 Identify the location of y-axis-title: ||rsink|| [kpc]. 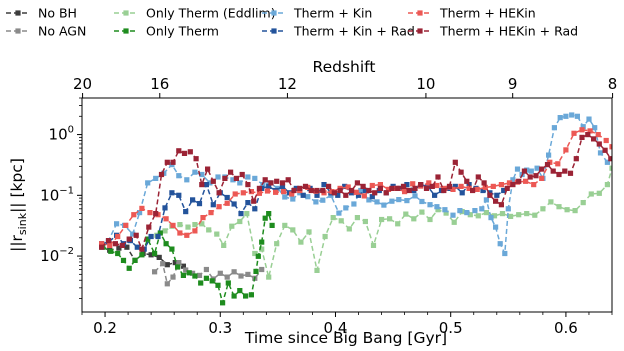
(18, 205).